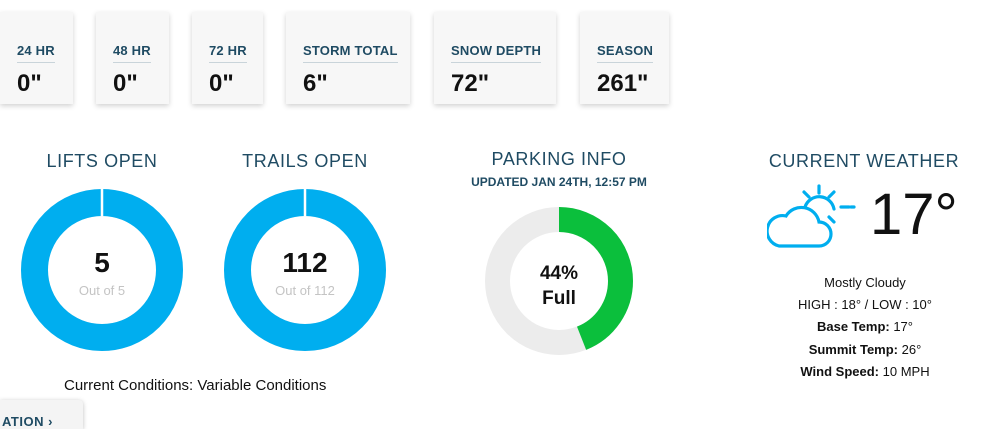  Describe the element at coordinates (305, 290) in the screenshot. I see `trails-out-of: Out of 112` at that location.